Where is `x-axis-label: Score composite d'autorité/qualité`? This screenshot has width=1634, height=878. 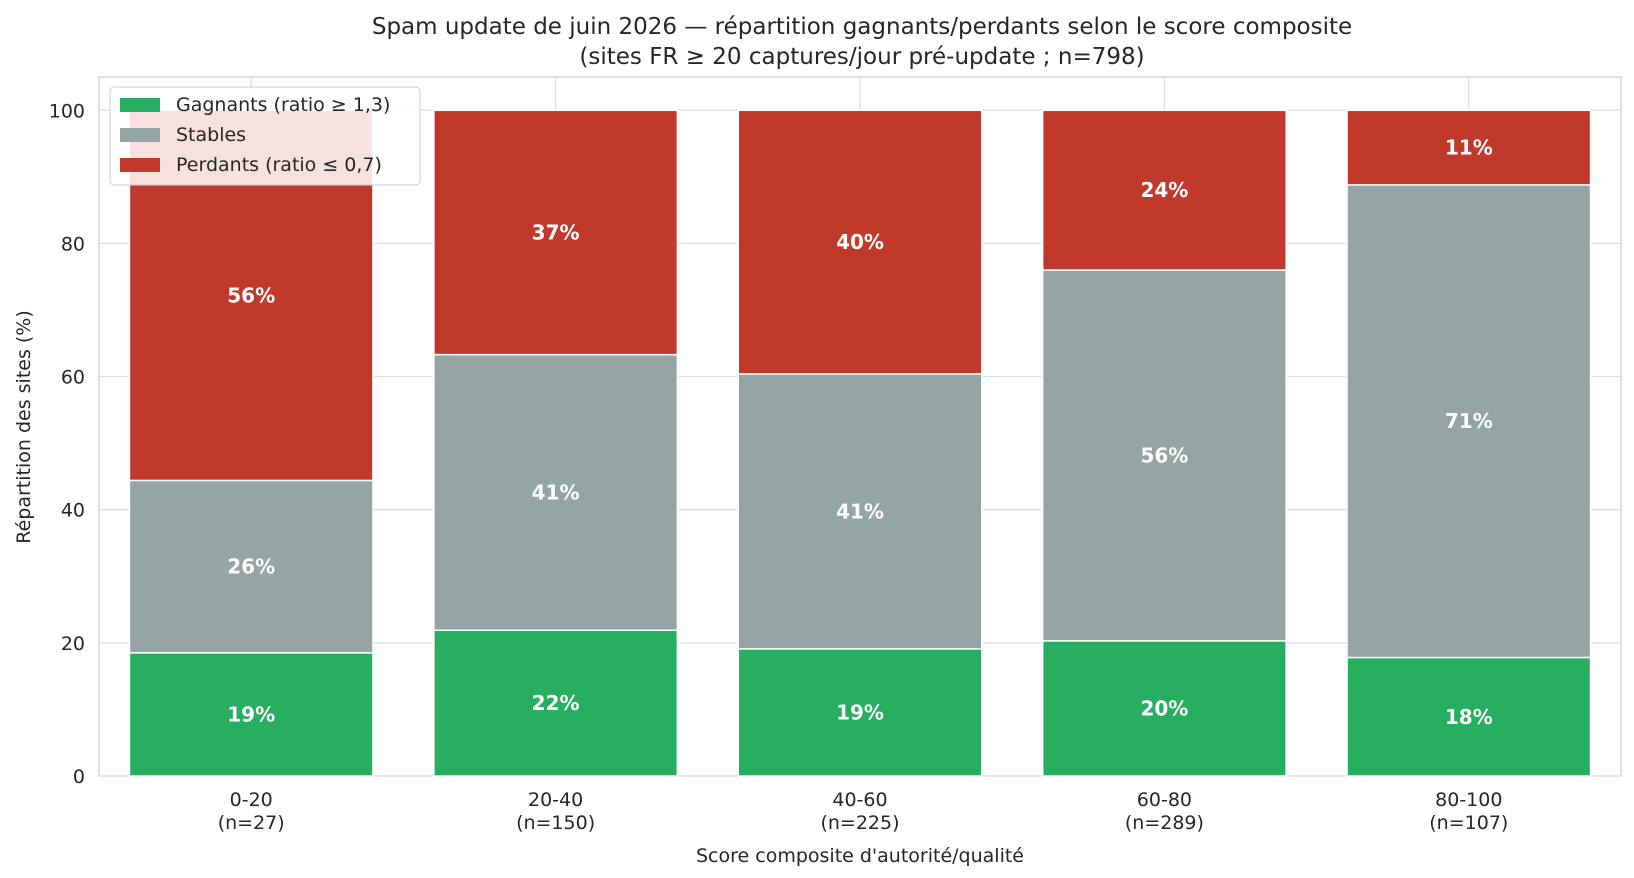 x-axis-label: Score composite d'autorité/qualité is located at coordinates (860, 856).